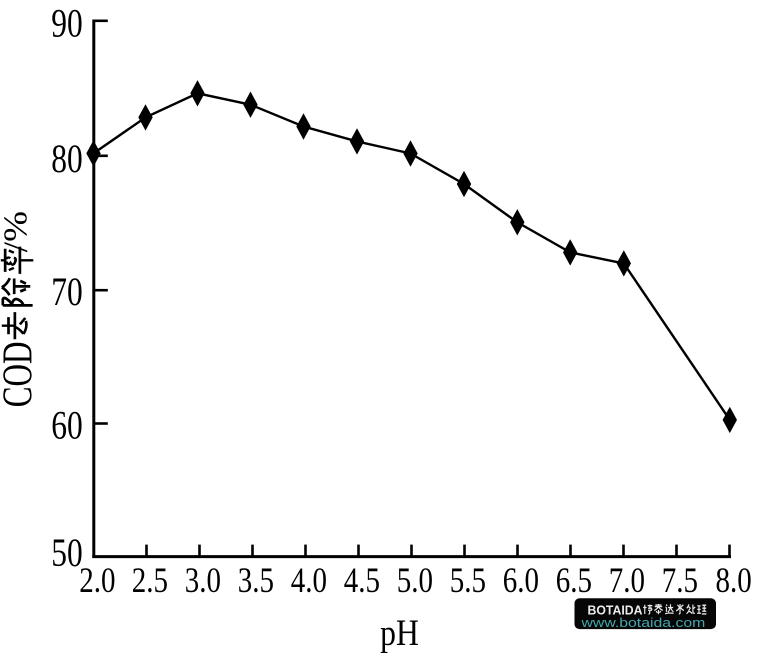 This screenshot has width=767, height=664. I want to click on svg-text: 5.5, so click(468, 581).